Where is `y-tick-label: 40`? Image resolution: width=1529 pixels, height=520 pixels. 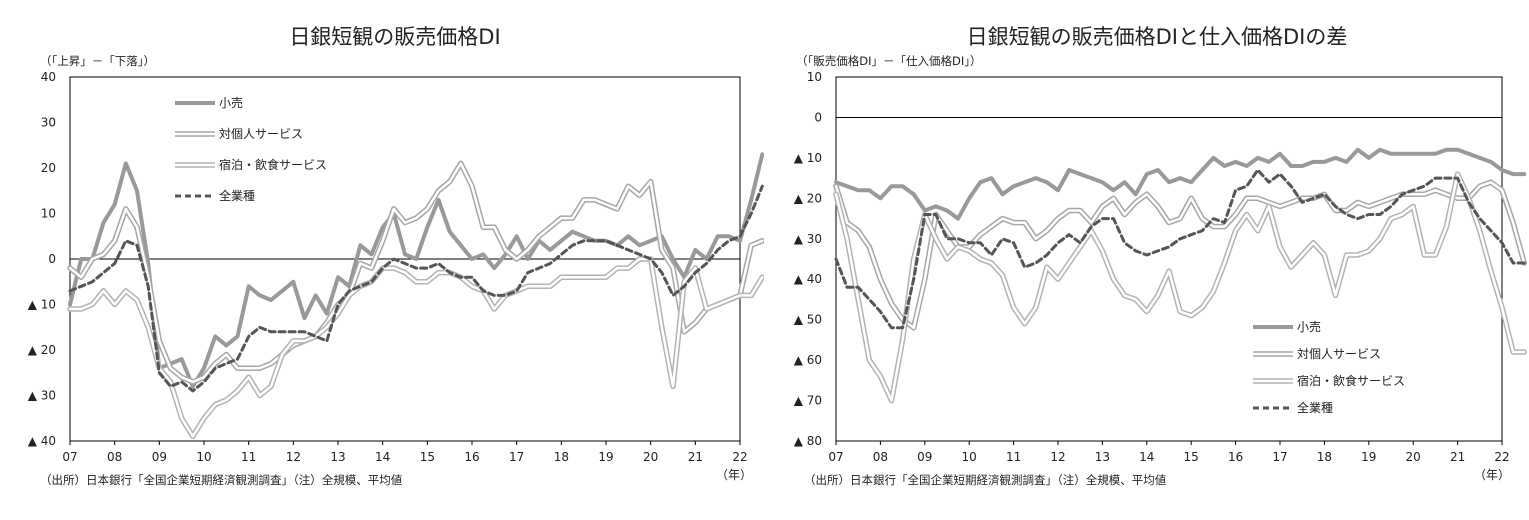 y-tick-label: 40 is located at coordinates (48, 77).